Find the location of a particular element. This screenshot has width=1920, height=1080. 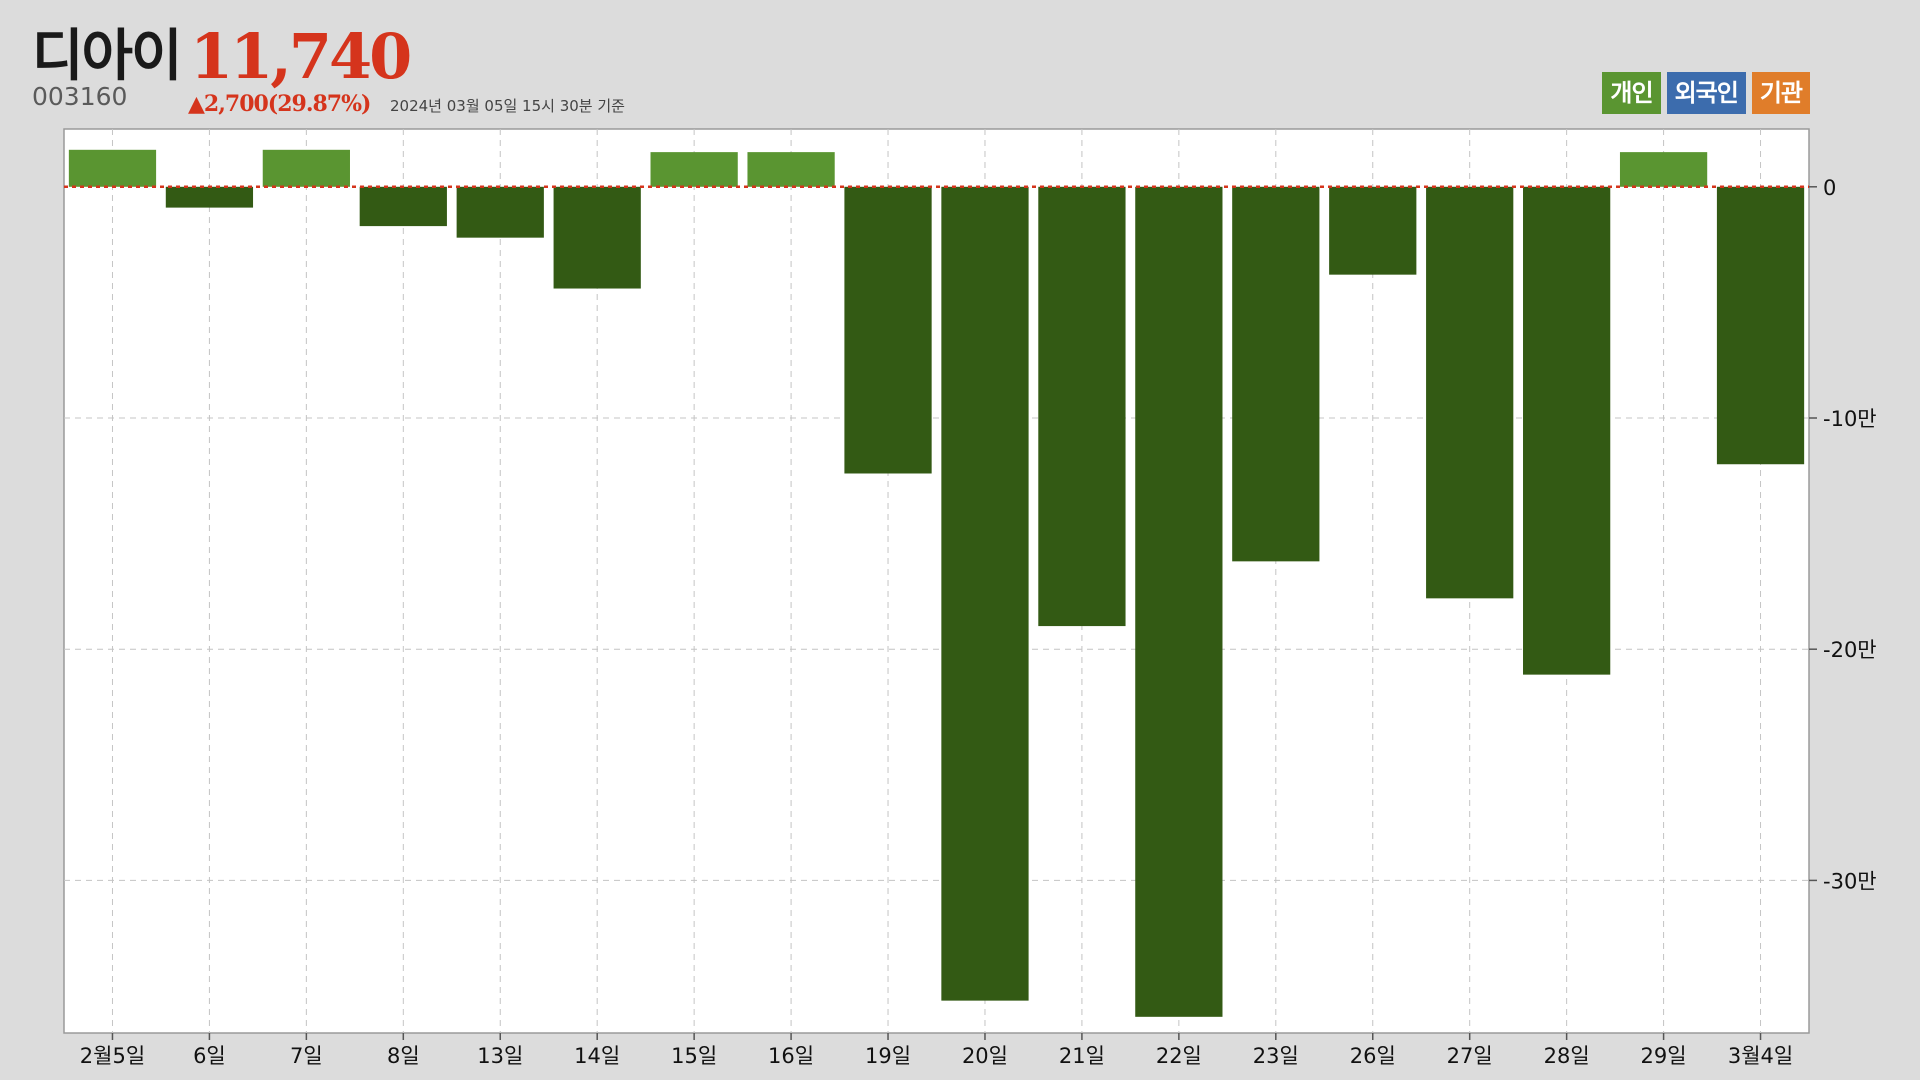

stock-price: 11,740 is located at coordinates (301, 56).